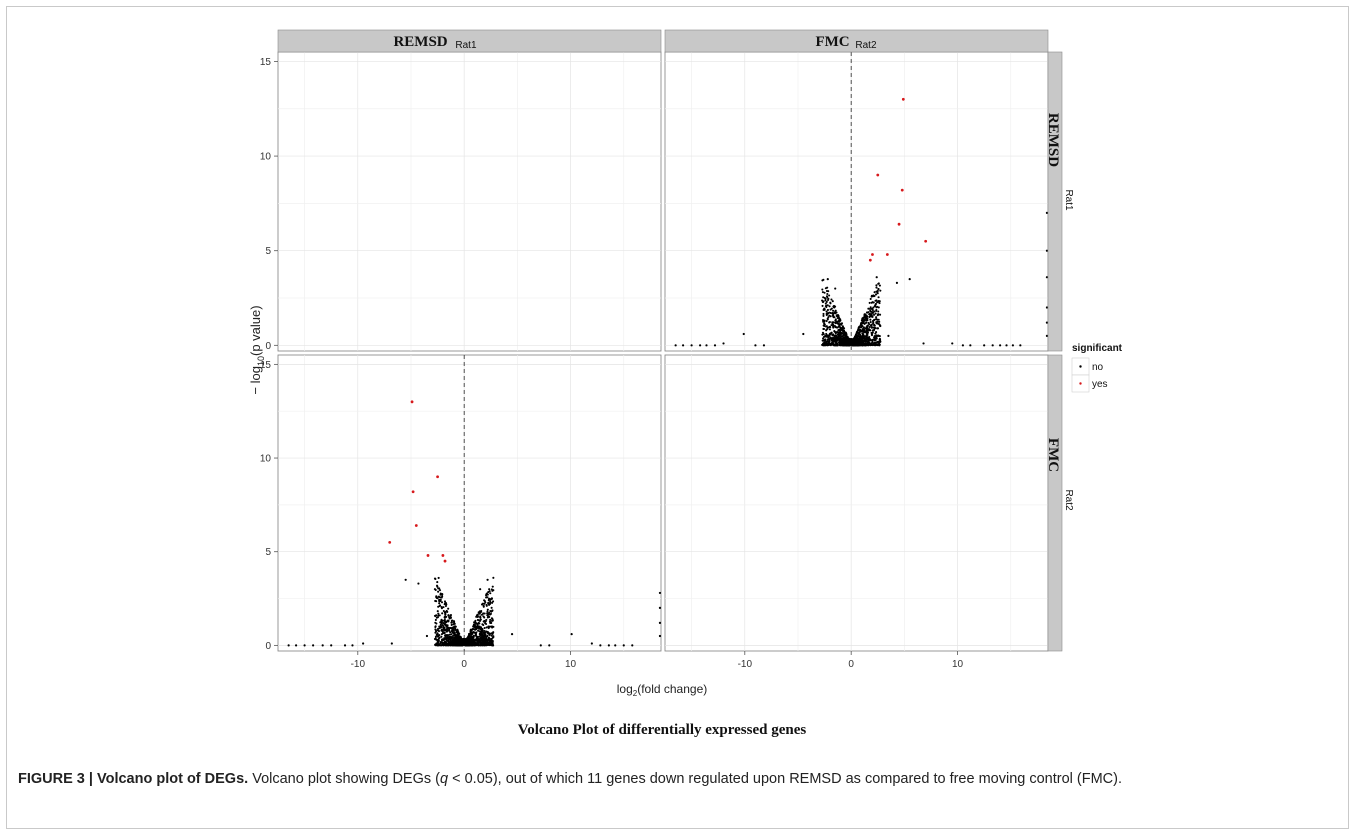  What do you see at coordinates (469, 201) in the screenshot?
I see `panel-background` at bounding box center [469, 201].